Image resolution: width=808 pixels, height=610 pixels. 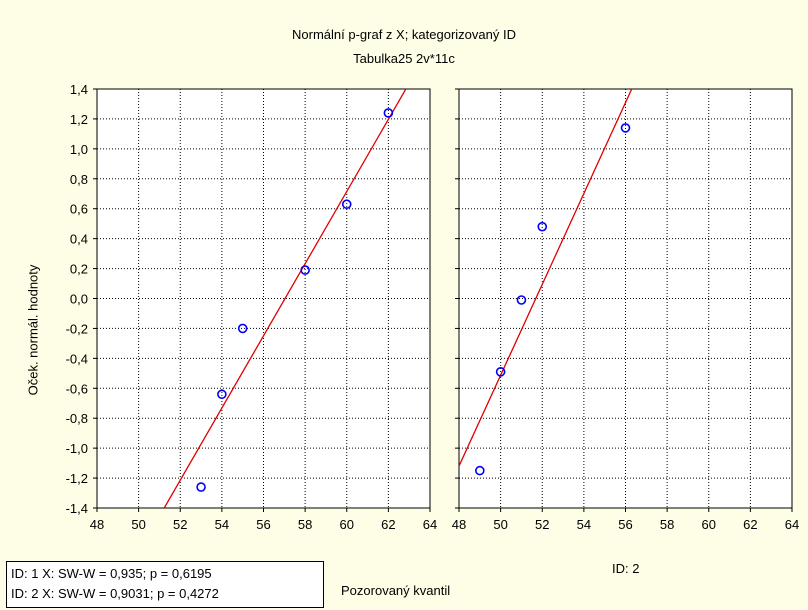 What do you see at coordinates (404, 34) in the screenshot?
I see `chart-title: Normální p-graf z X; kategorizovaný ID` at bounding box center [404, 34].